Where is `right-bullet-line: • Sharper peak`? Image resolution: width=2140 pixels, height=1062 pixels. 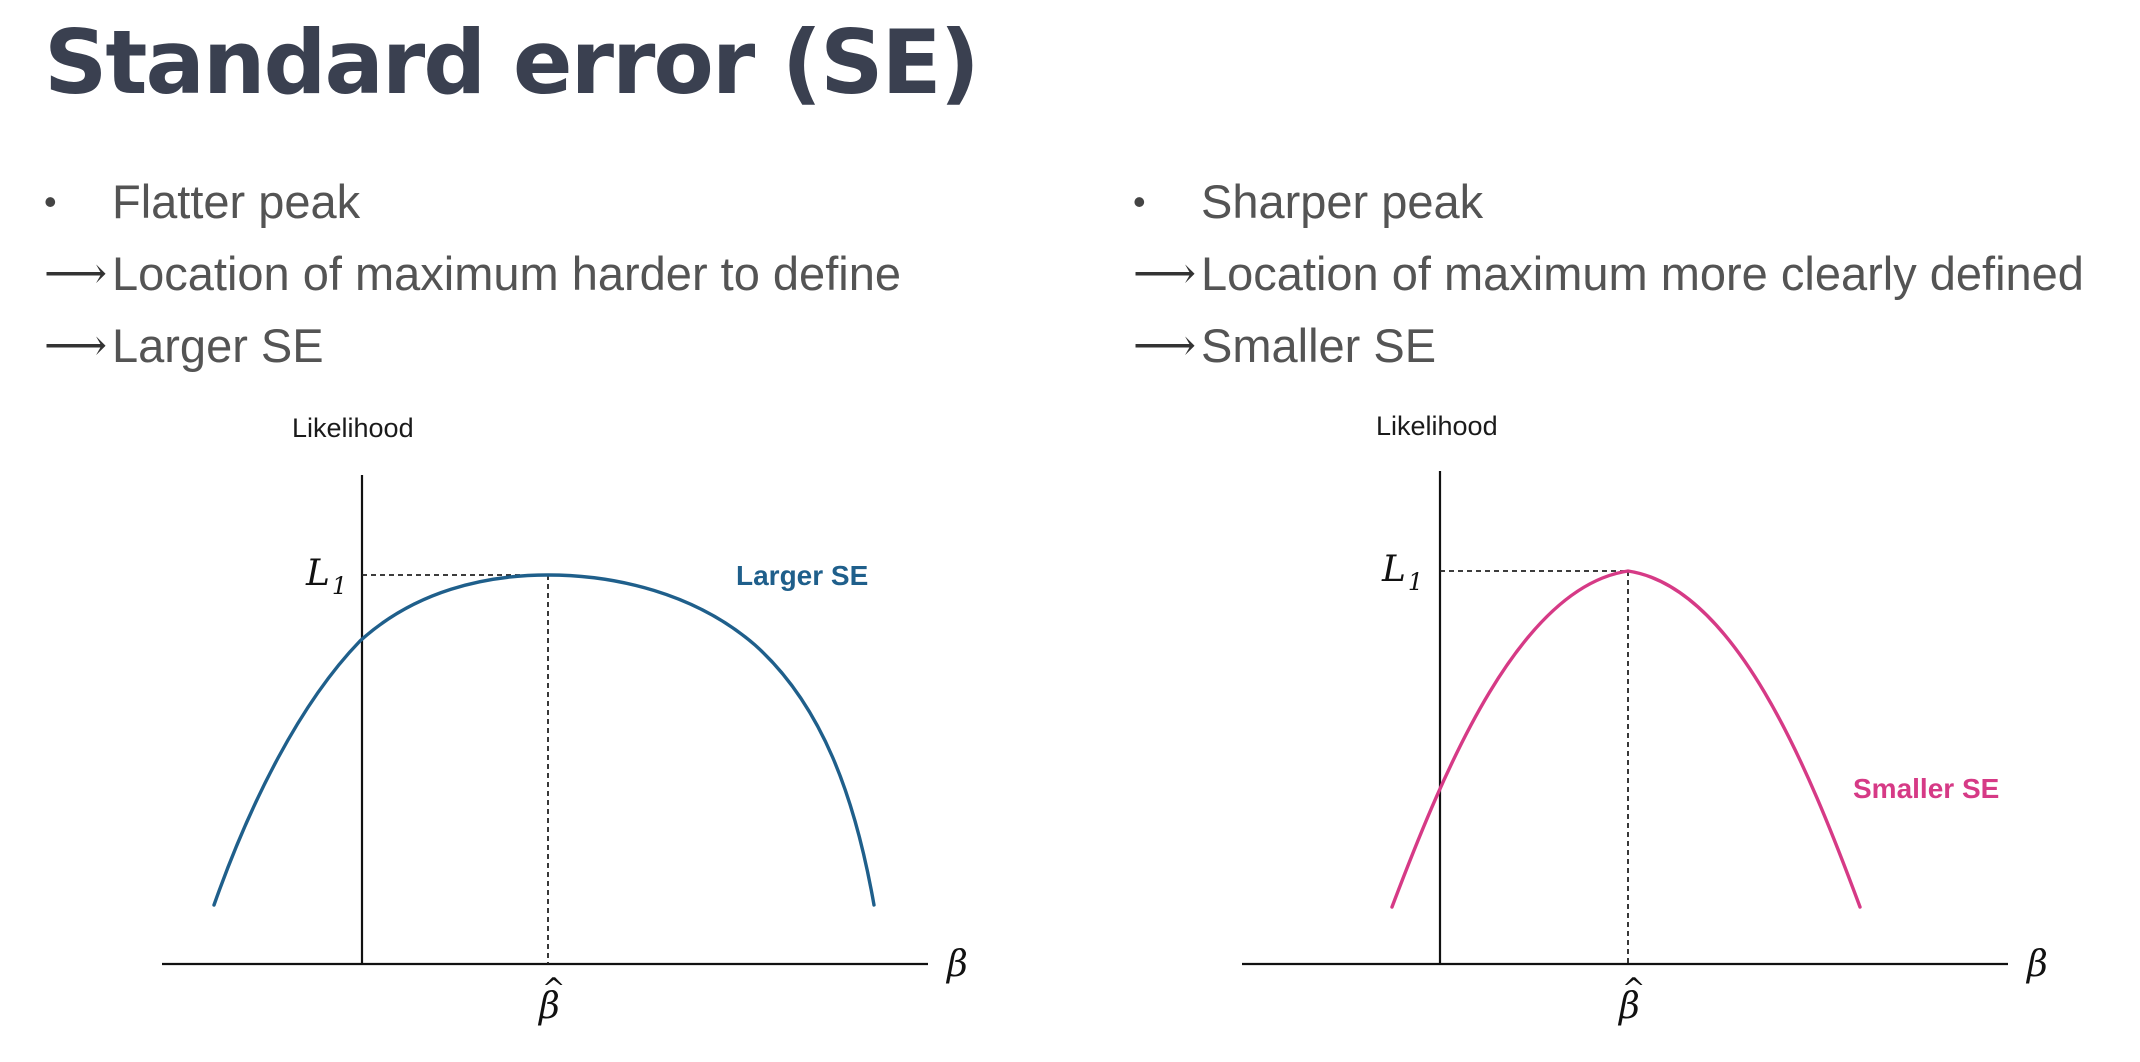 right-bullet-line: • Sharper peak is located at coordinates (1608, 202).